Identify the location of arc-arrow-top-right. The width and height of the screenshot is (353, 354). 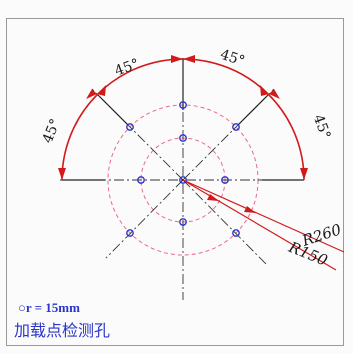
(189, 59).